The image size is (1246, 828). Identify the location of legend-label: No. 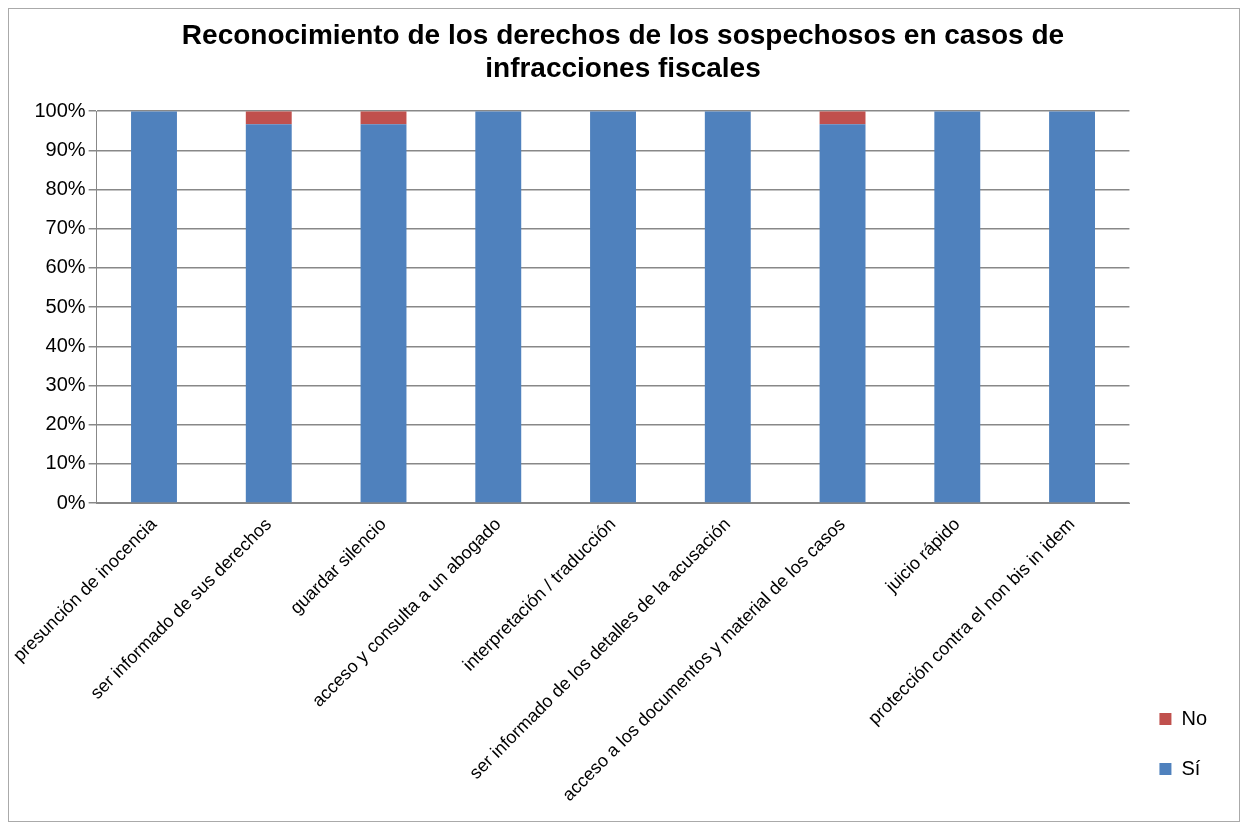
(1194, 717).